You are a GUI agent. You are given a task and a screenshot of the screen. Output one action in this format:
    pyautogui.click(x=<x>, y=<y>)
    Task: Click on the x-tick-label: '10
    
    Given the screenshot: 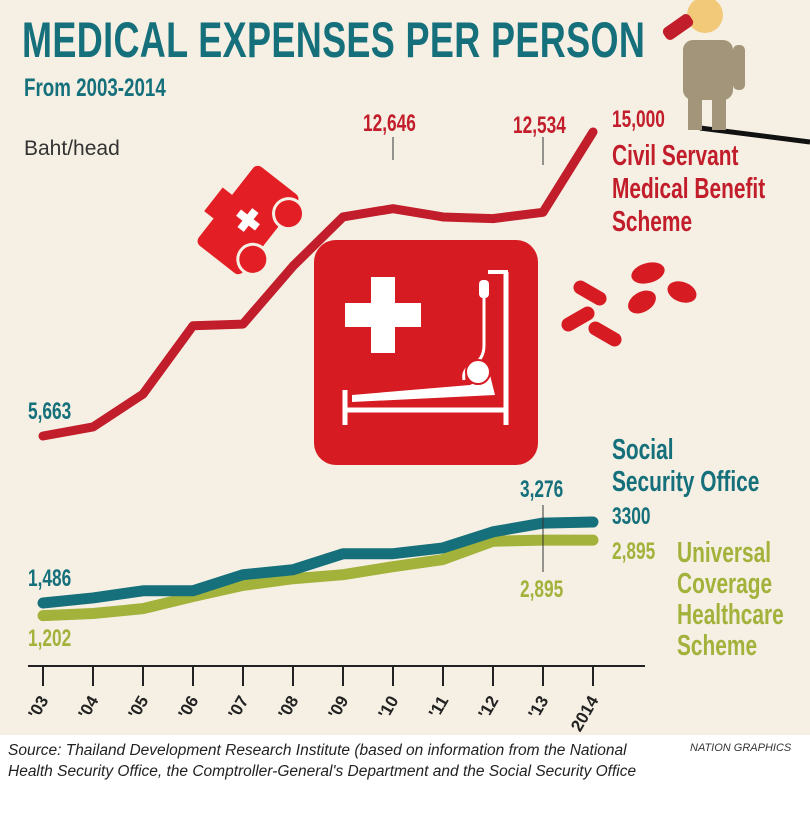 What is the action you would take?
    pyautogui.click(x=389, y=707)
    